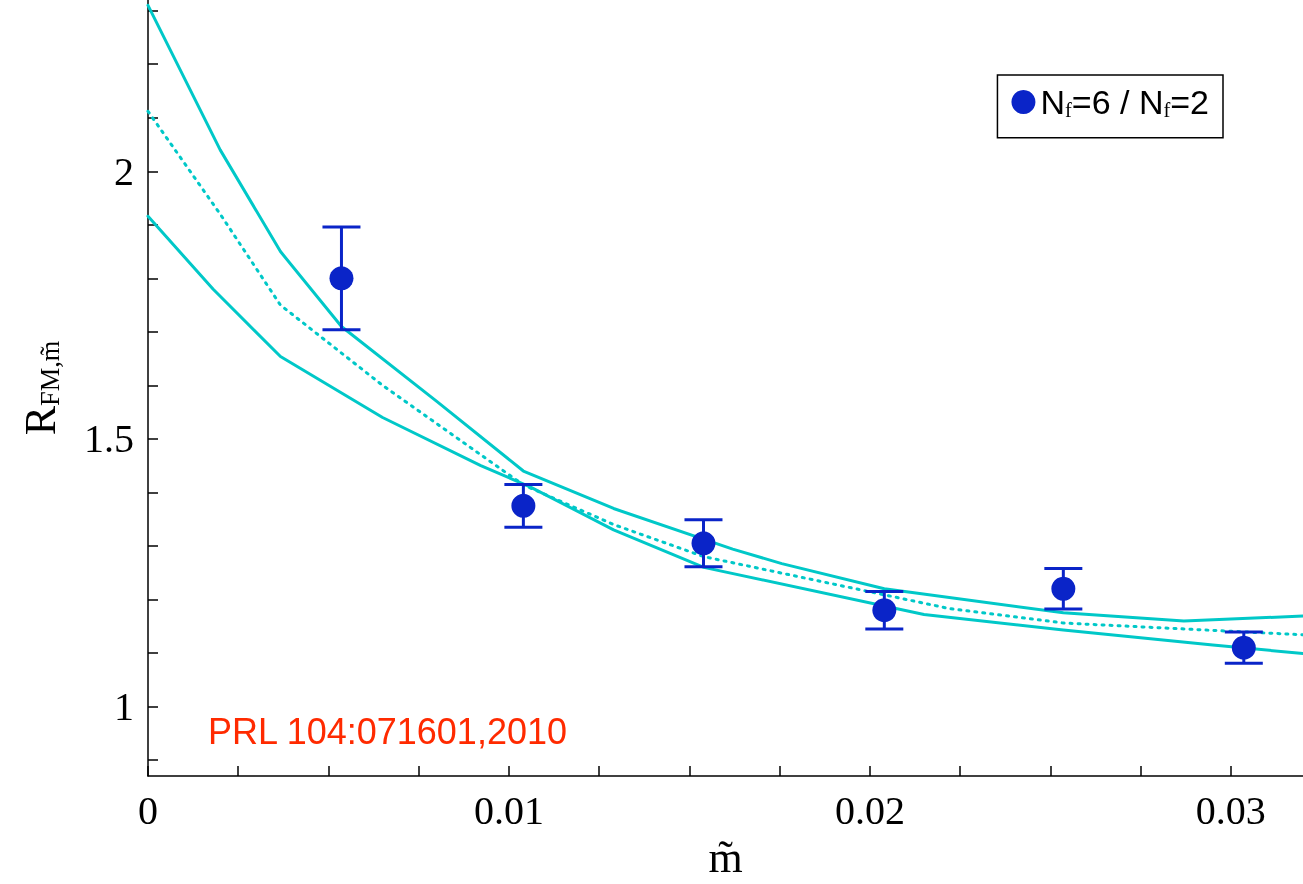 The height and width of the screenshot is (884, 1303). Describe the element at coordinates (109, 439) in the screenshot. I see `y-tick-label: 1.5` at that location.